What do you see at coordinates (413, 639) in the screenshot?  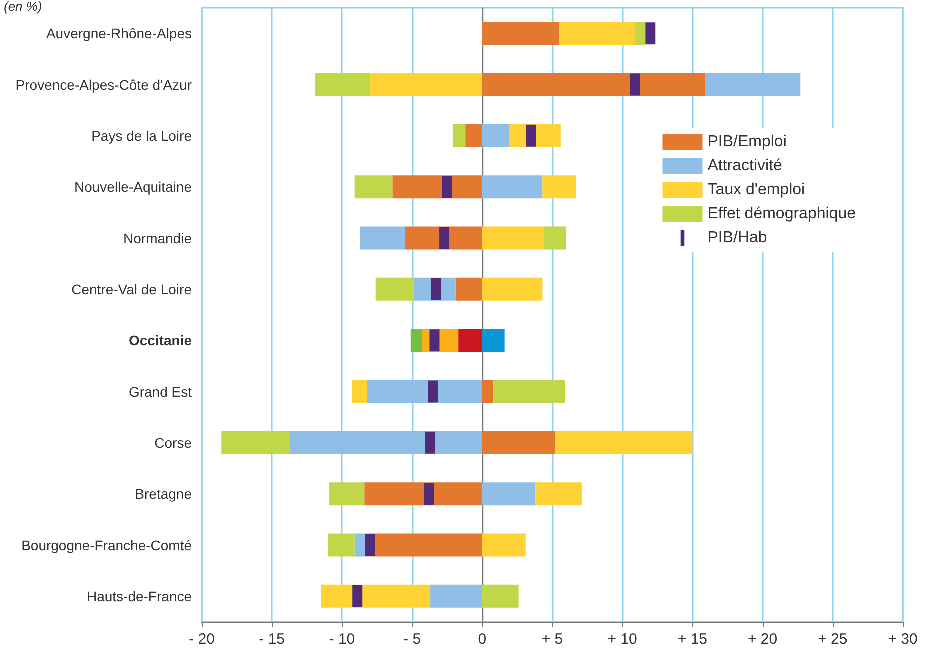 I see `x-tick-label: - 5` at bounding box center [413, 639].